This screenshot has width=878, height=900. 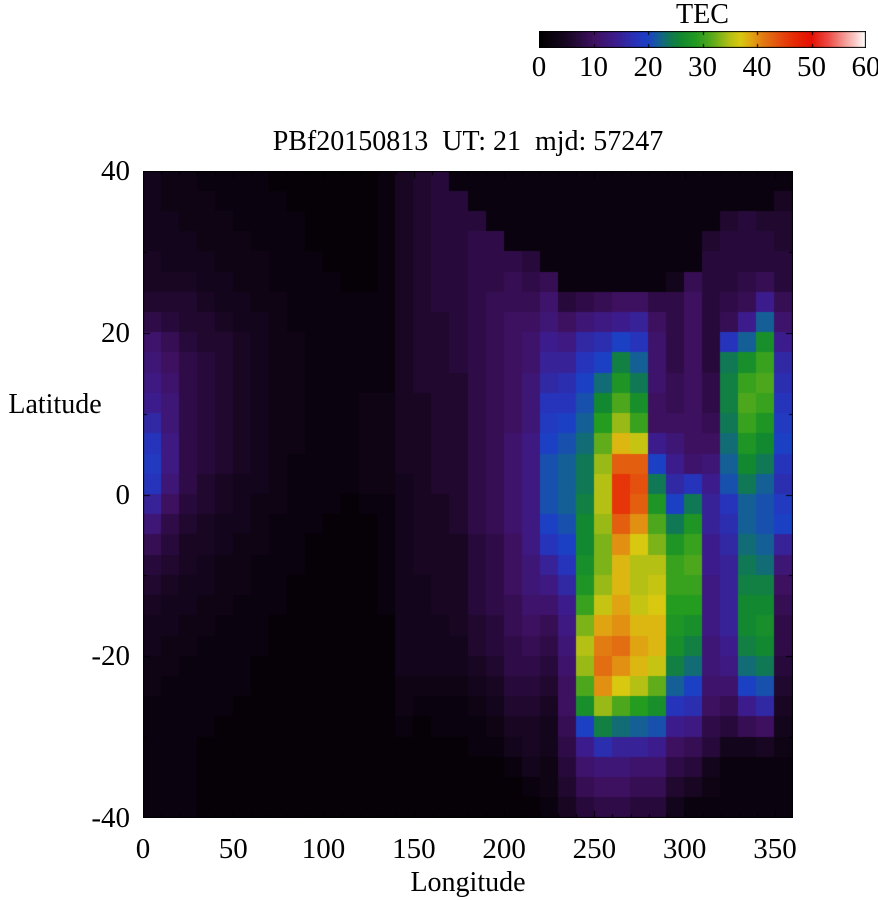 I want to click on x-tick-label: 100, so click(x=323, y=849).